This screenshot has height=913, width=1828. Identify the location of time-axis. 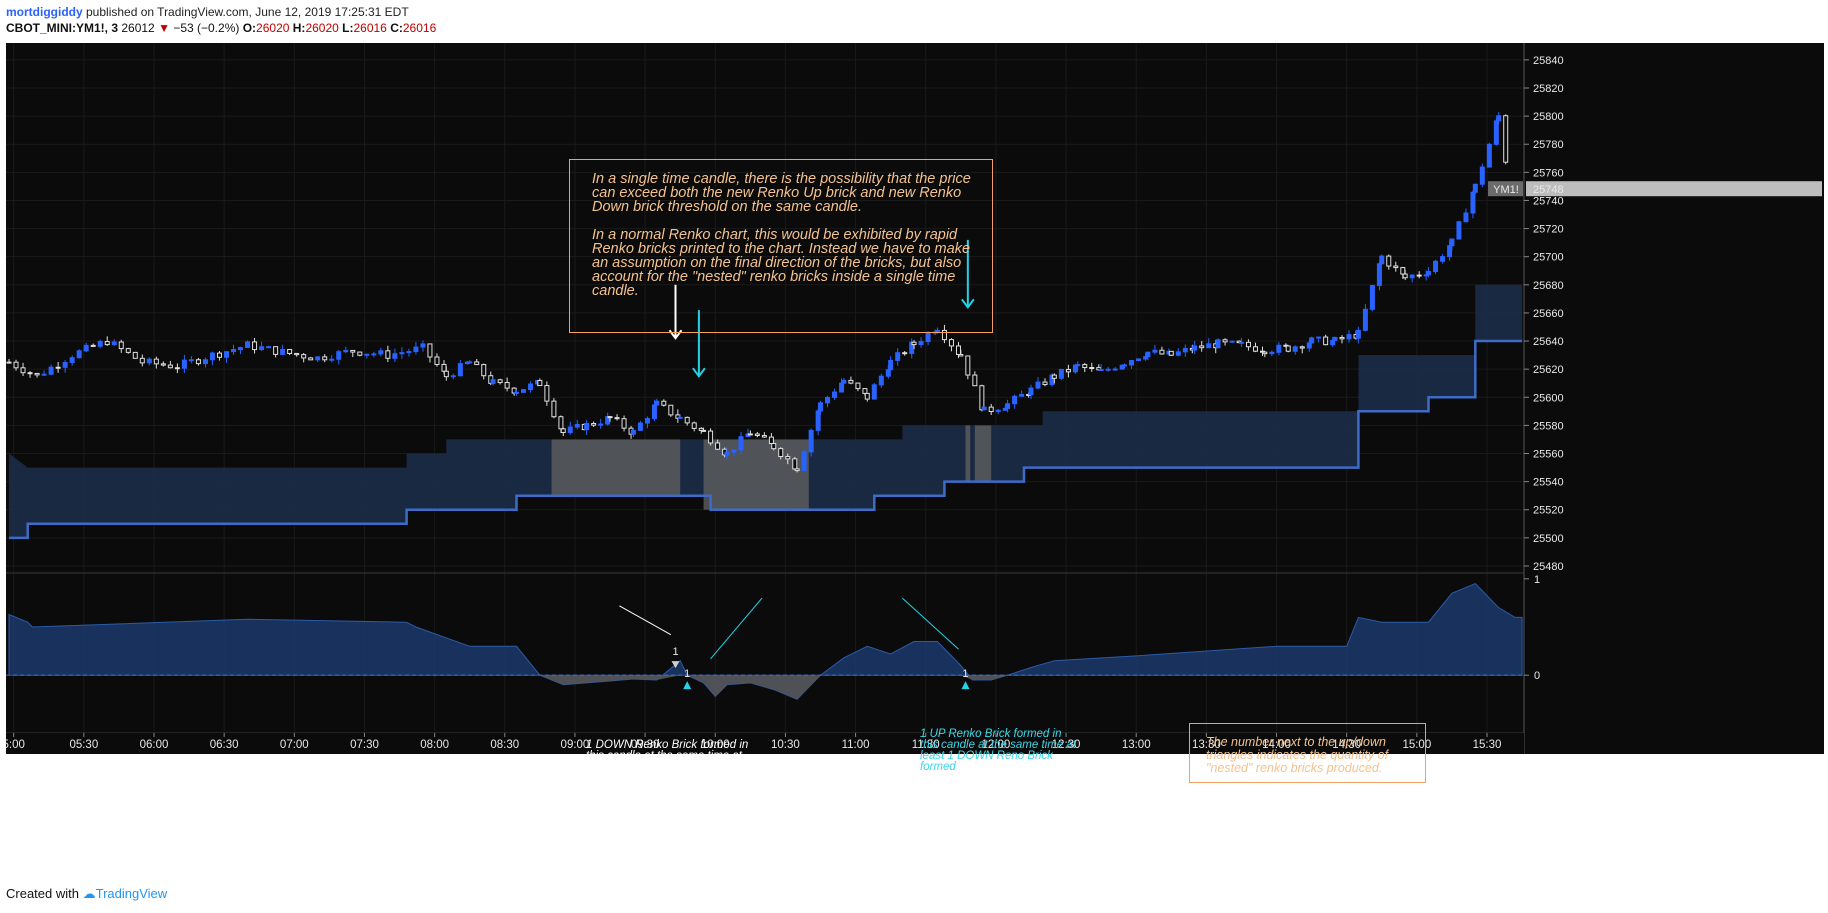
(765, 743).